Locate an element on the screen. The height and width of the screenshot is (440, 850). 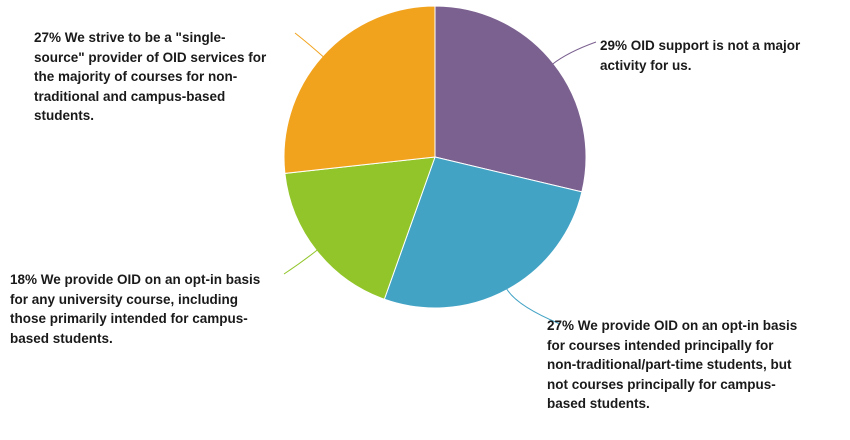
leader-line-single-source is located at coordinates (309, 45).